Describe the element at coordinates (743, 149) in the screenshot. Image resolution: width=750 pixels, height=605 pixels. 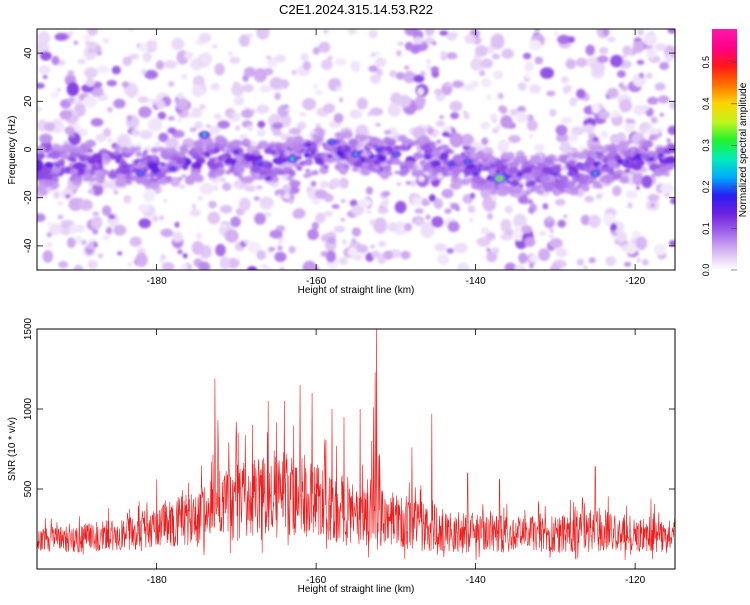
I see `colorbar-label: Normalized spectral amplitude` at that location.